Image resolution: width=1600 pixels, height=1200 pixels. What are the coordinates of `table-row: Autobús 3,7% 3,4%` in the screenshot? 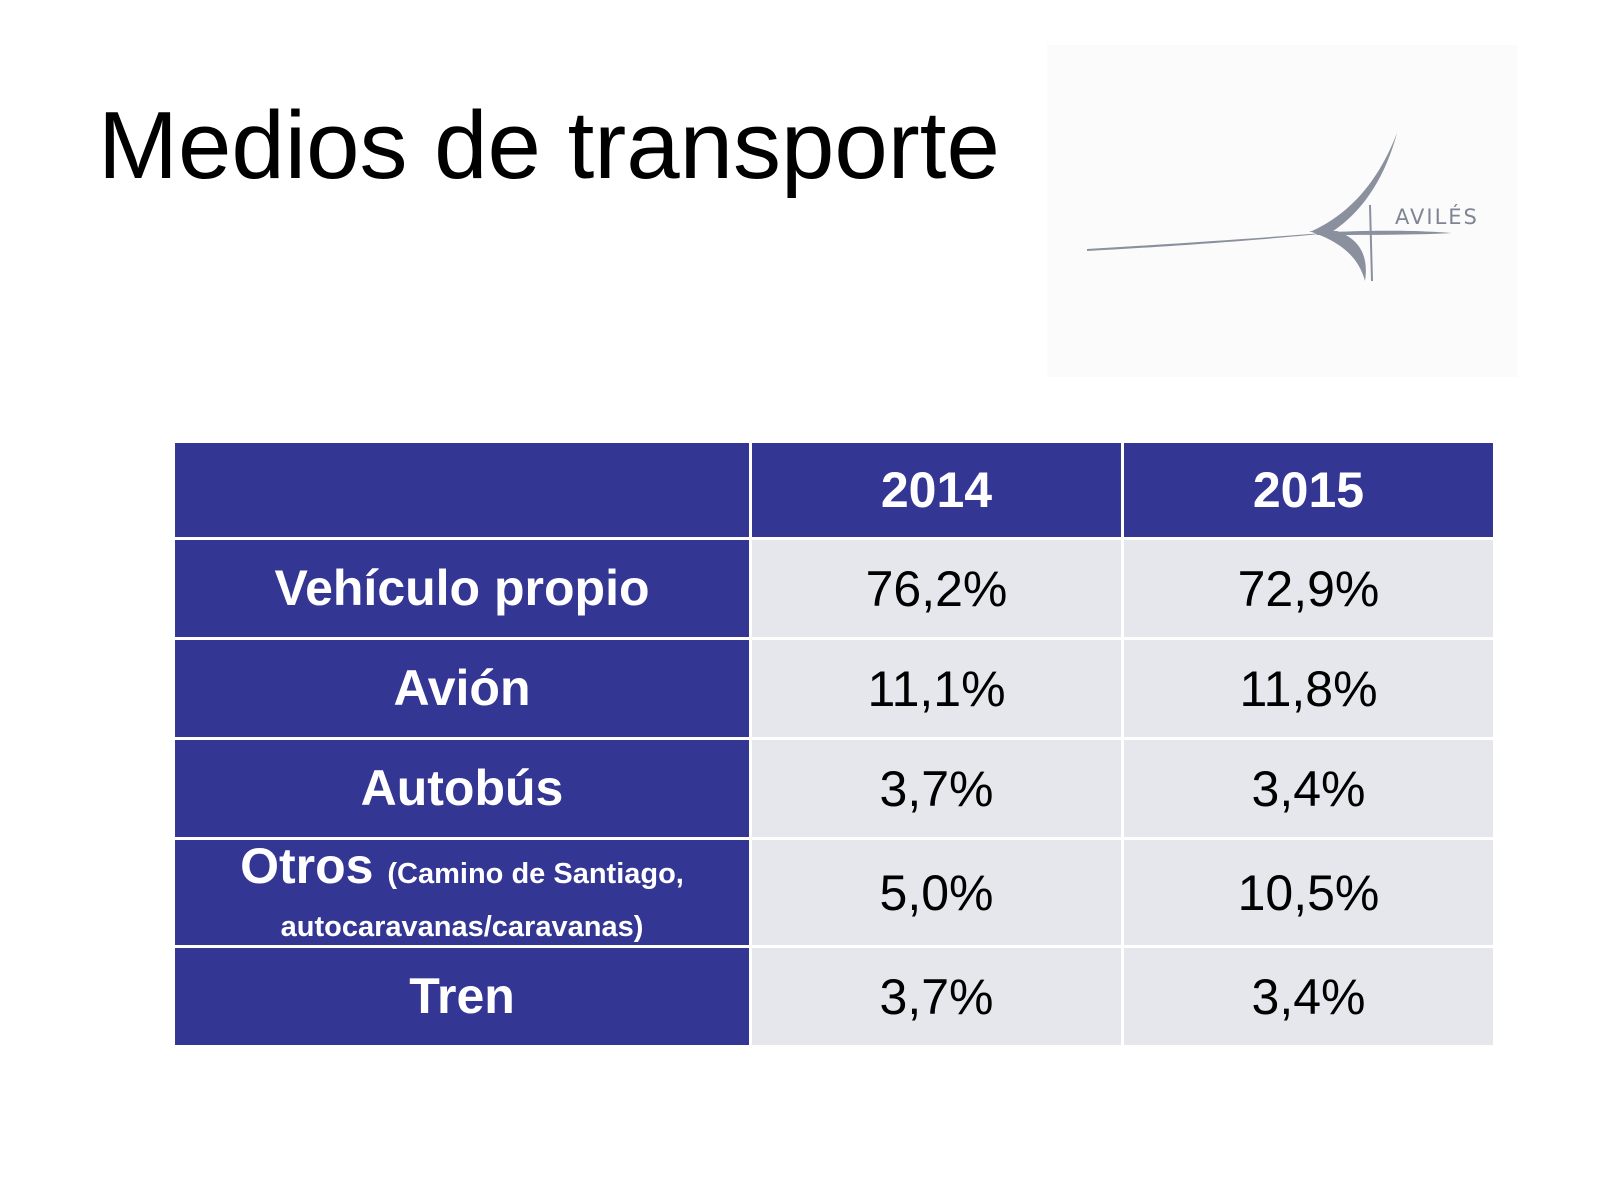 It's located at (834, 788).